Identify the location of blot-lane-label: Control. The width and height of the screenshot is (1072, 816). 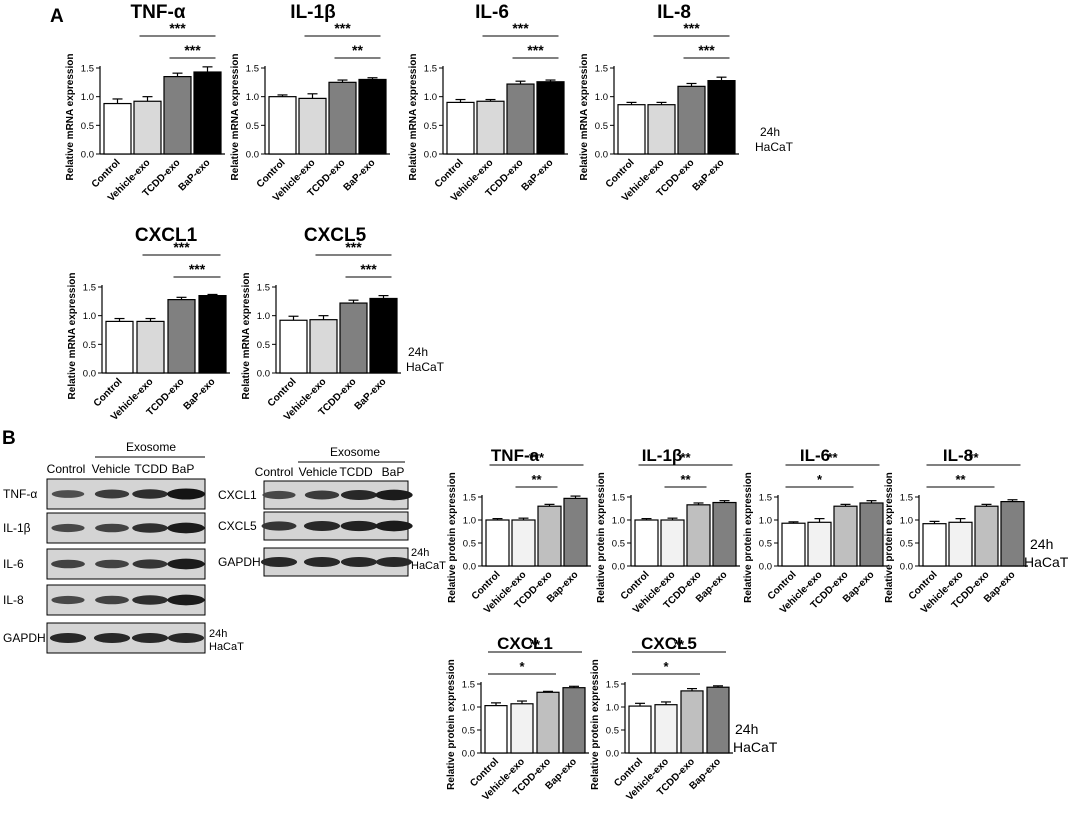
(274, 472).